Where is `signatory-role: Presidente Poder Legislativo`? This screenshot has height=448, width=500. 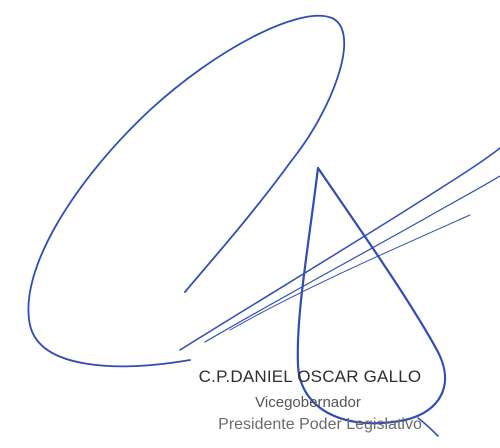 signatory-role: Presidente Poder Legislativo is located at coordinates (320, 424).